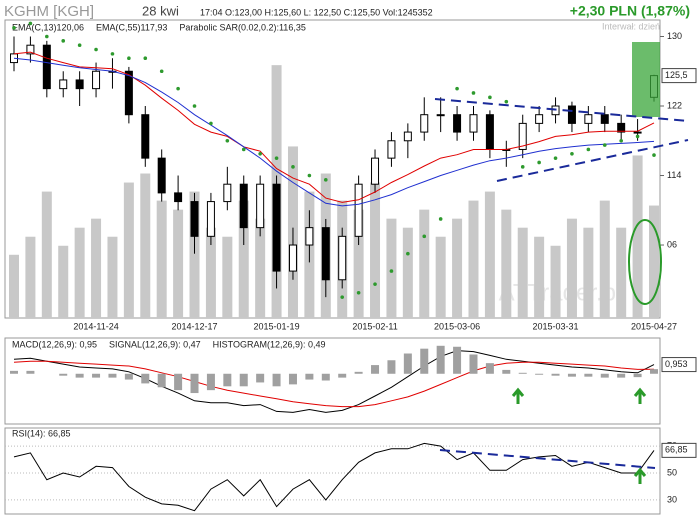  Describe the element at coordinates (674, 105) in the screenshot. I see `y-tick-label: 122` at that location.